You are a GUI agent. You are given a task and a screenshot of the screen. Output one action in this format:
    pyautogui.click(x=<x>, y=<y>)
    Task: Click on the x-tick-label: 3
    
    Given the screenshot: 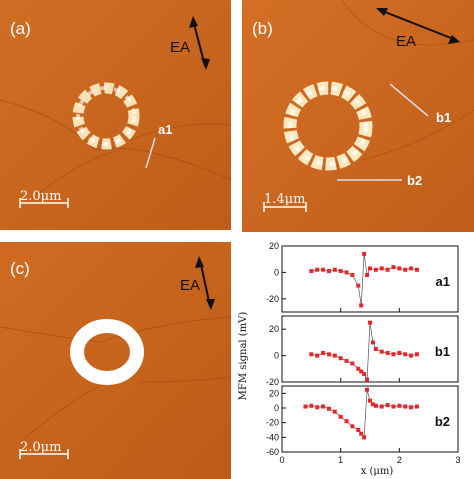 What is the action you would take?
    pyautogui.click(x=457, y=460)
    